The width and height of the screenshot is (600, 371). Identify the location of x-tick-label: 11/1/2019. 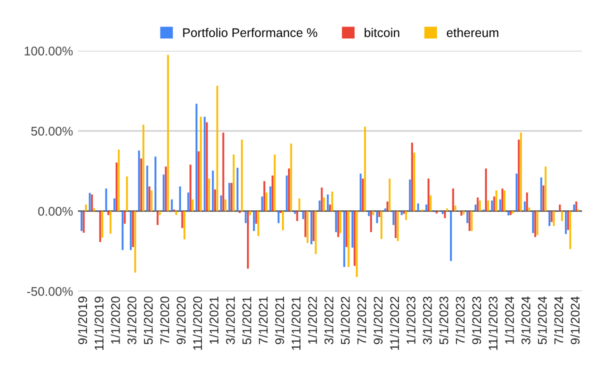
(99, 323).